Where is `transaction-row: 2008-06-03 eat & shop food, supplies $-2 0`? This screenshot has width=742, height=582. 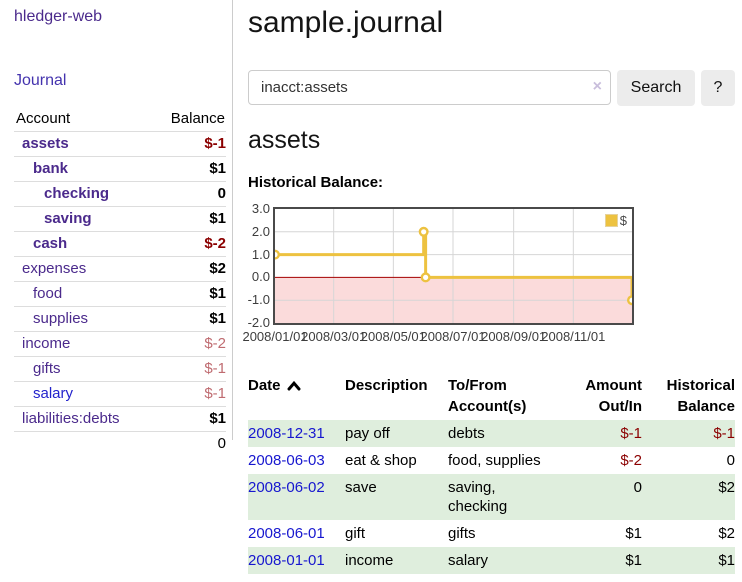 transaction-row: 2008-06-03 eat & shop food, supplies $-2 0 is located at coordinates (491, 460).